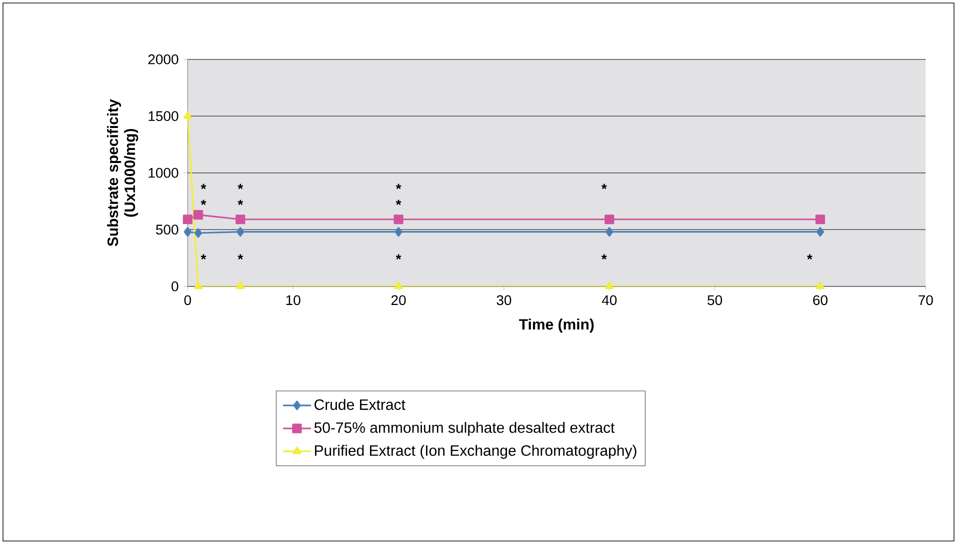 This screenshot has width=957, height=544. Describe the element at coordinates (398, 300) in the screenshot. I see `x-tick-label: 20` at that location.